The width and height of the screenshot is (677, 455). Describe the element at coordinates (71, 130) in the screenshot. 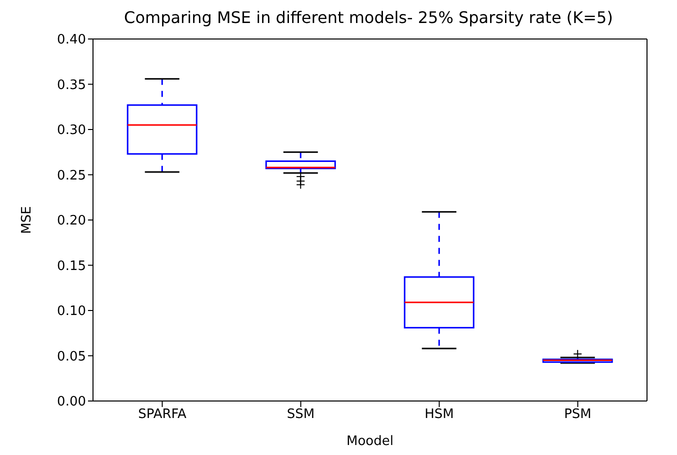

I see `y-tick-label: 0.30` at that location.